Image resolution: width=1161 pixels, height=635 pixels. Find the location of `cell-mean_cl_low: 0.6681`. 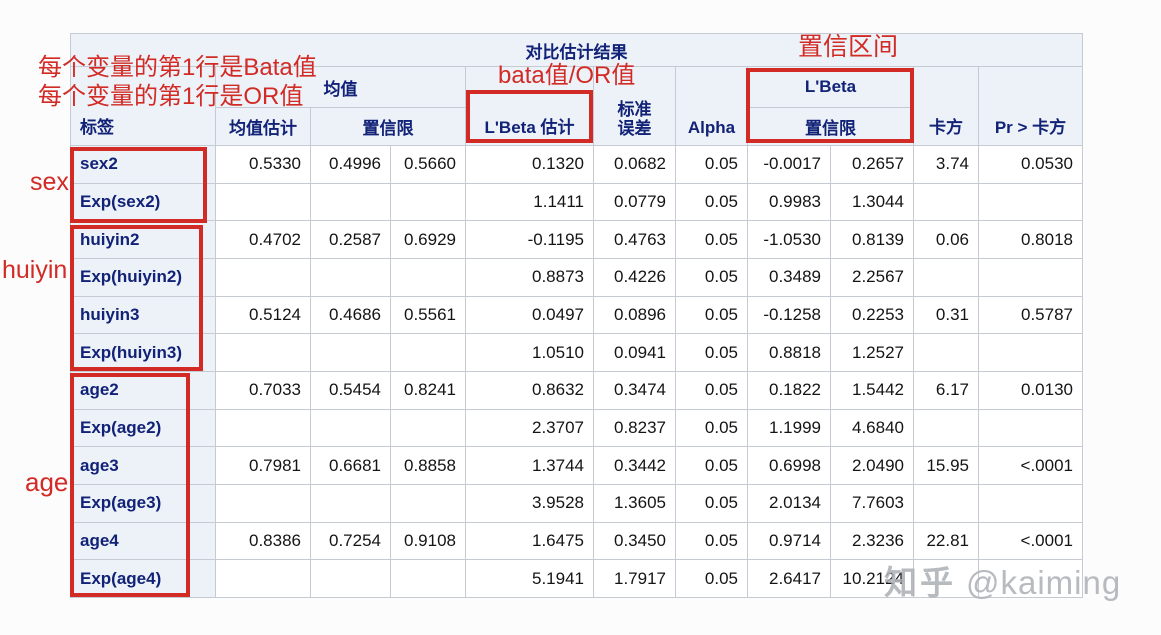

cell-mean_cl_low: 0.6681 is located at coordinates (350, 465).